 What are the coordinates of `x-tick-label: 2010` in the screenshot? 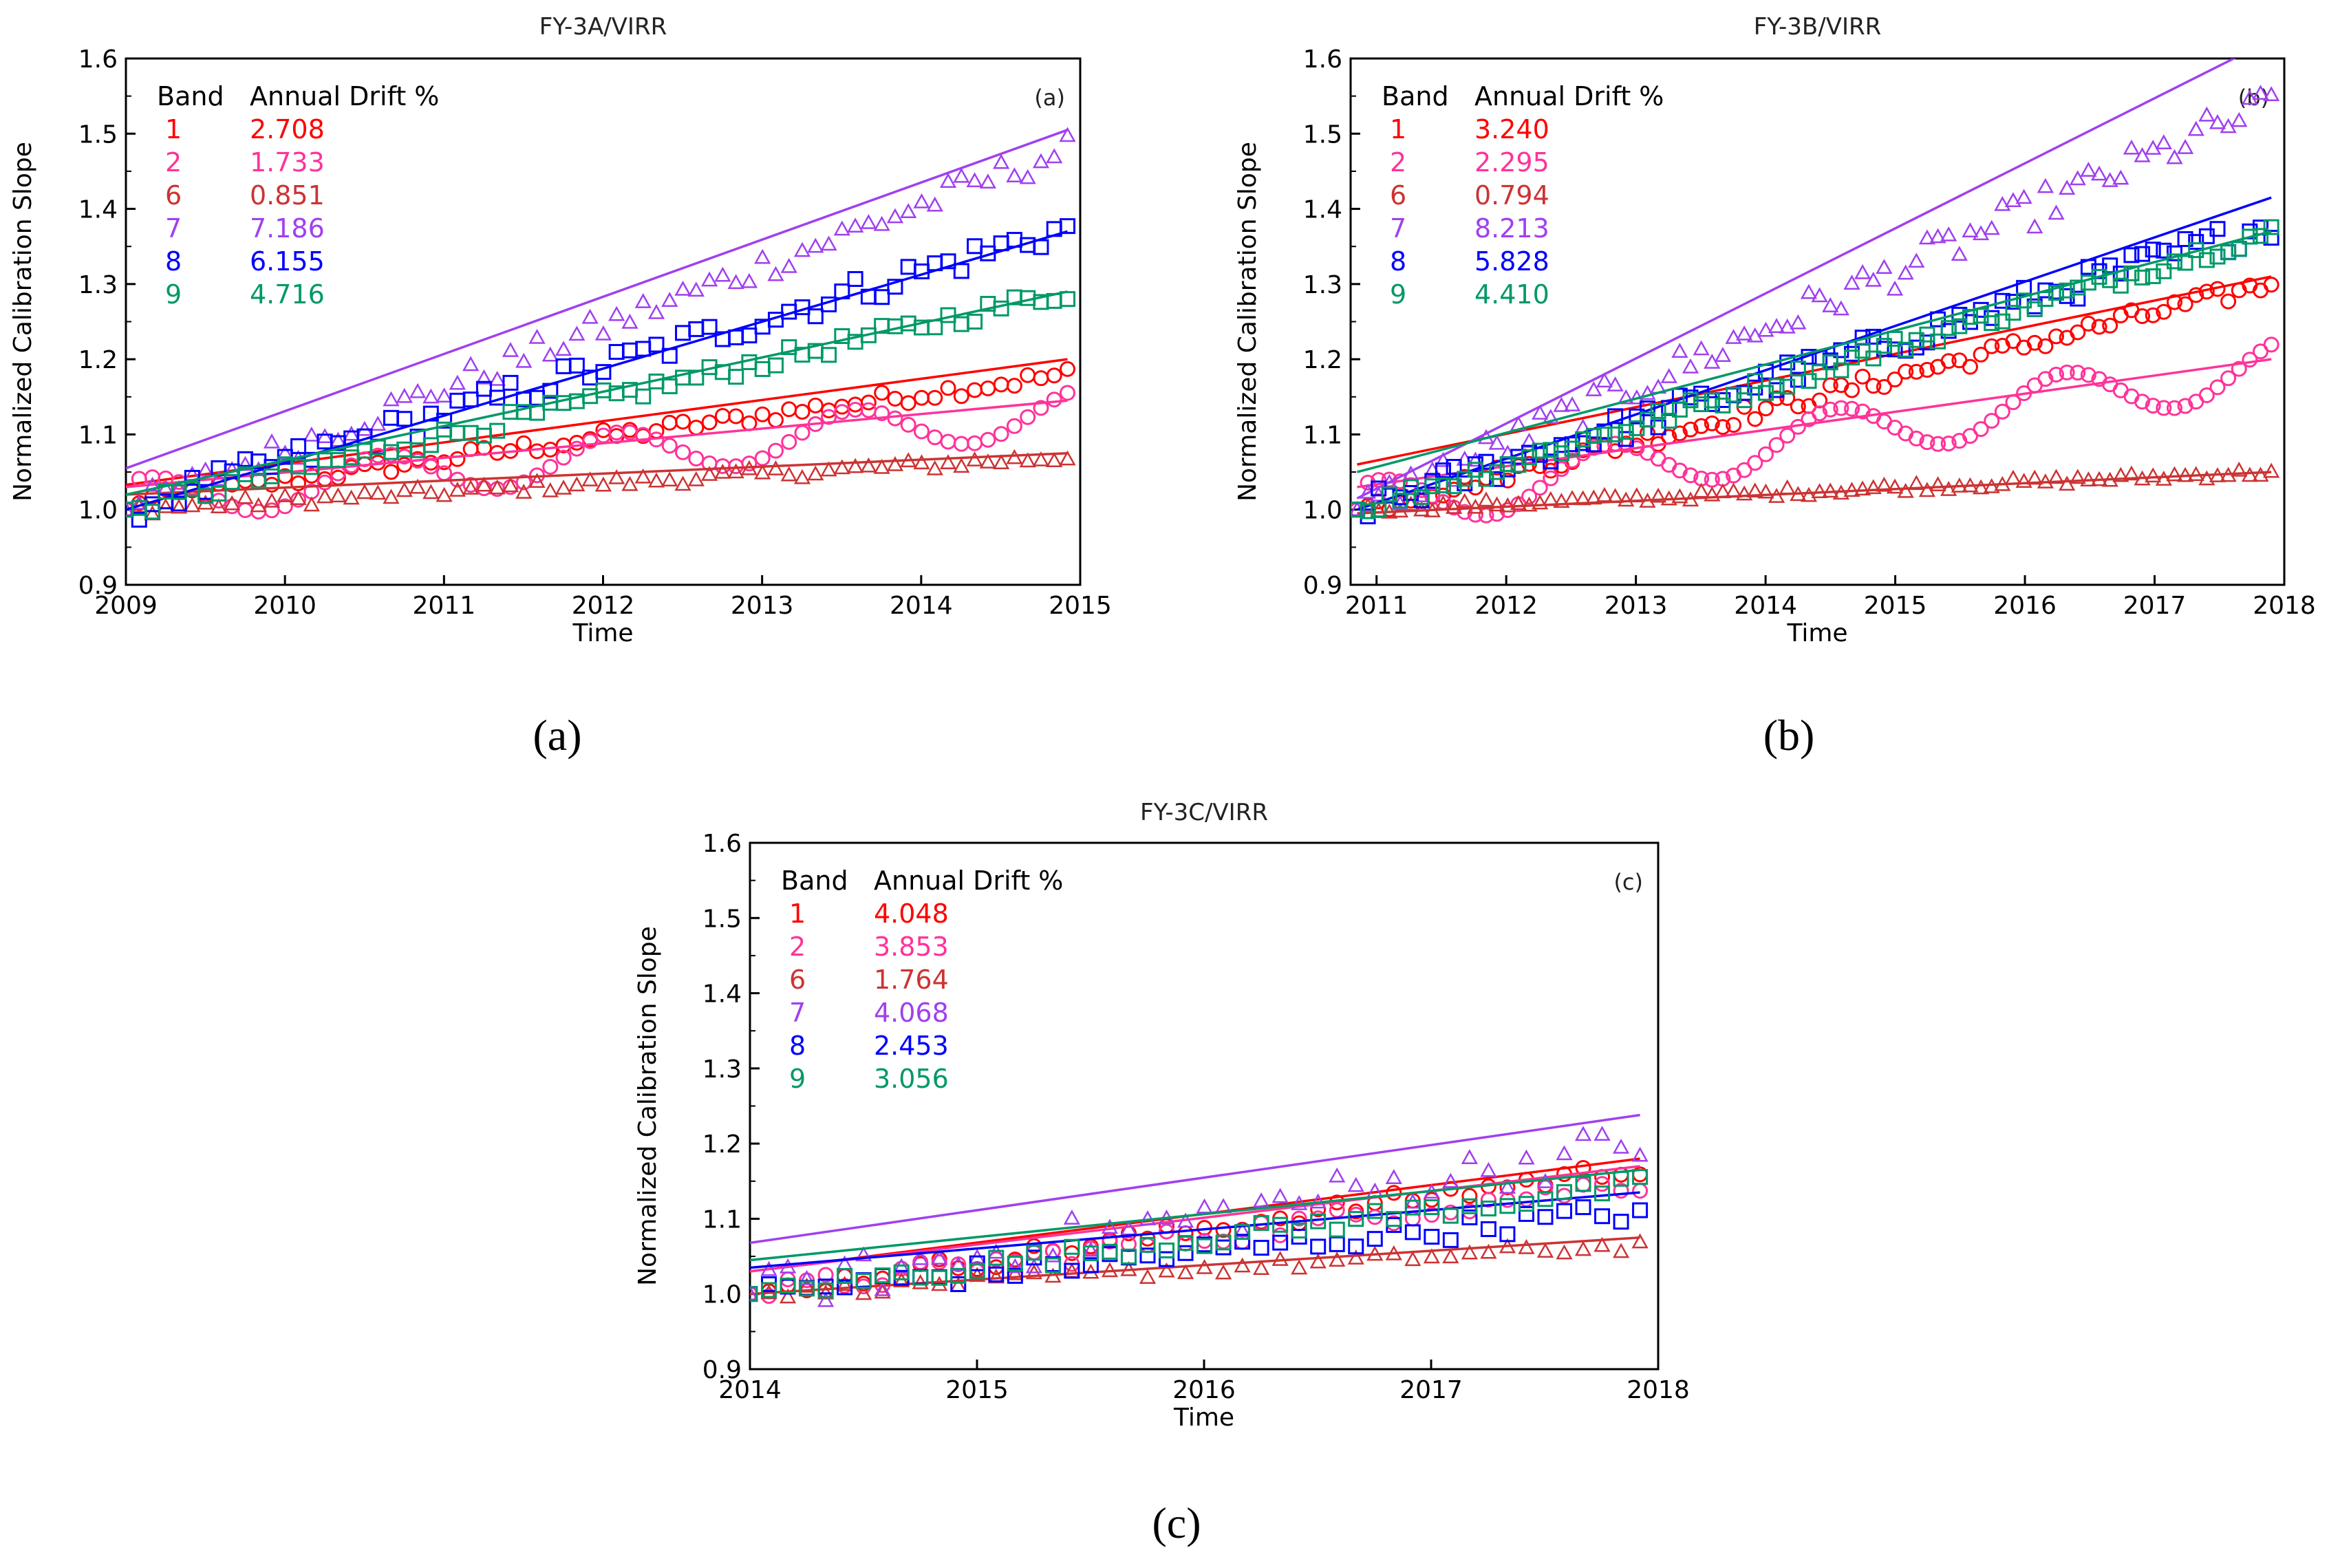 It's located at (284, 606).